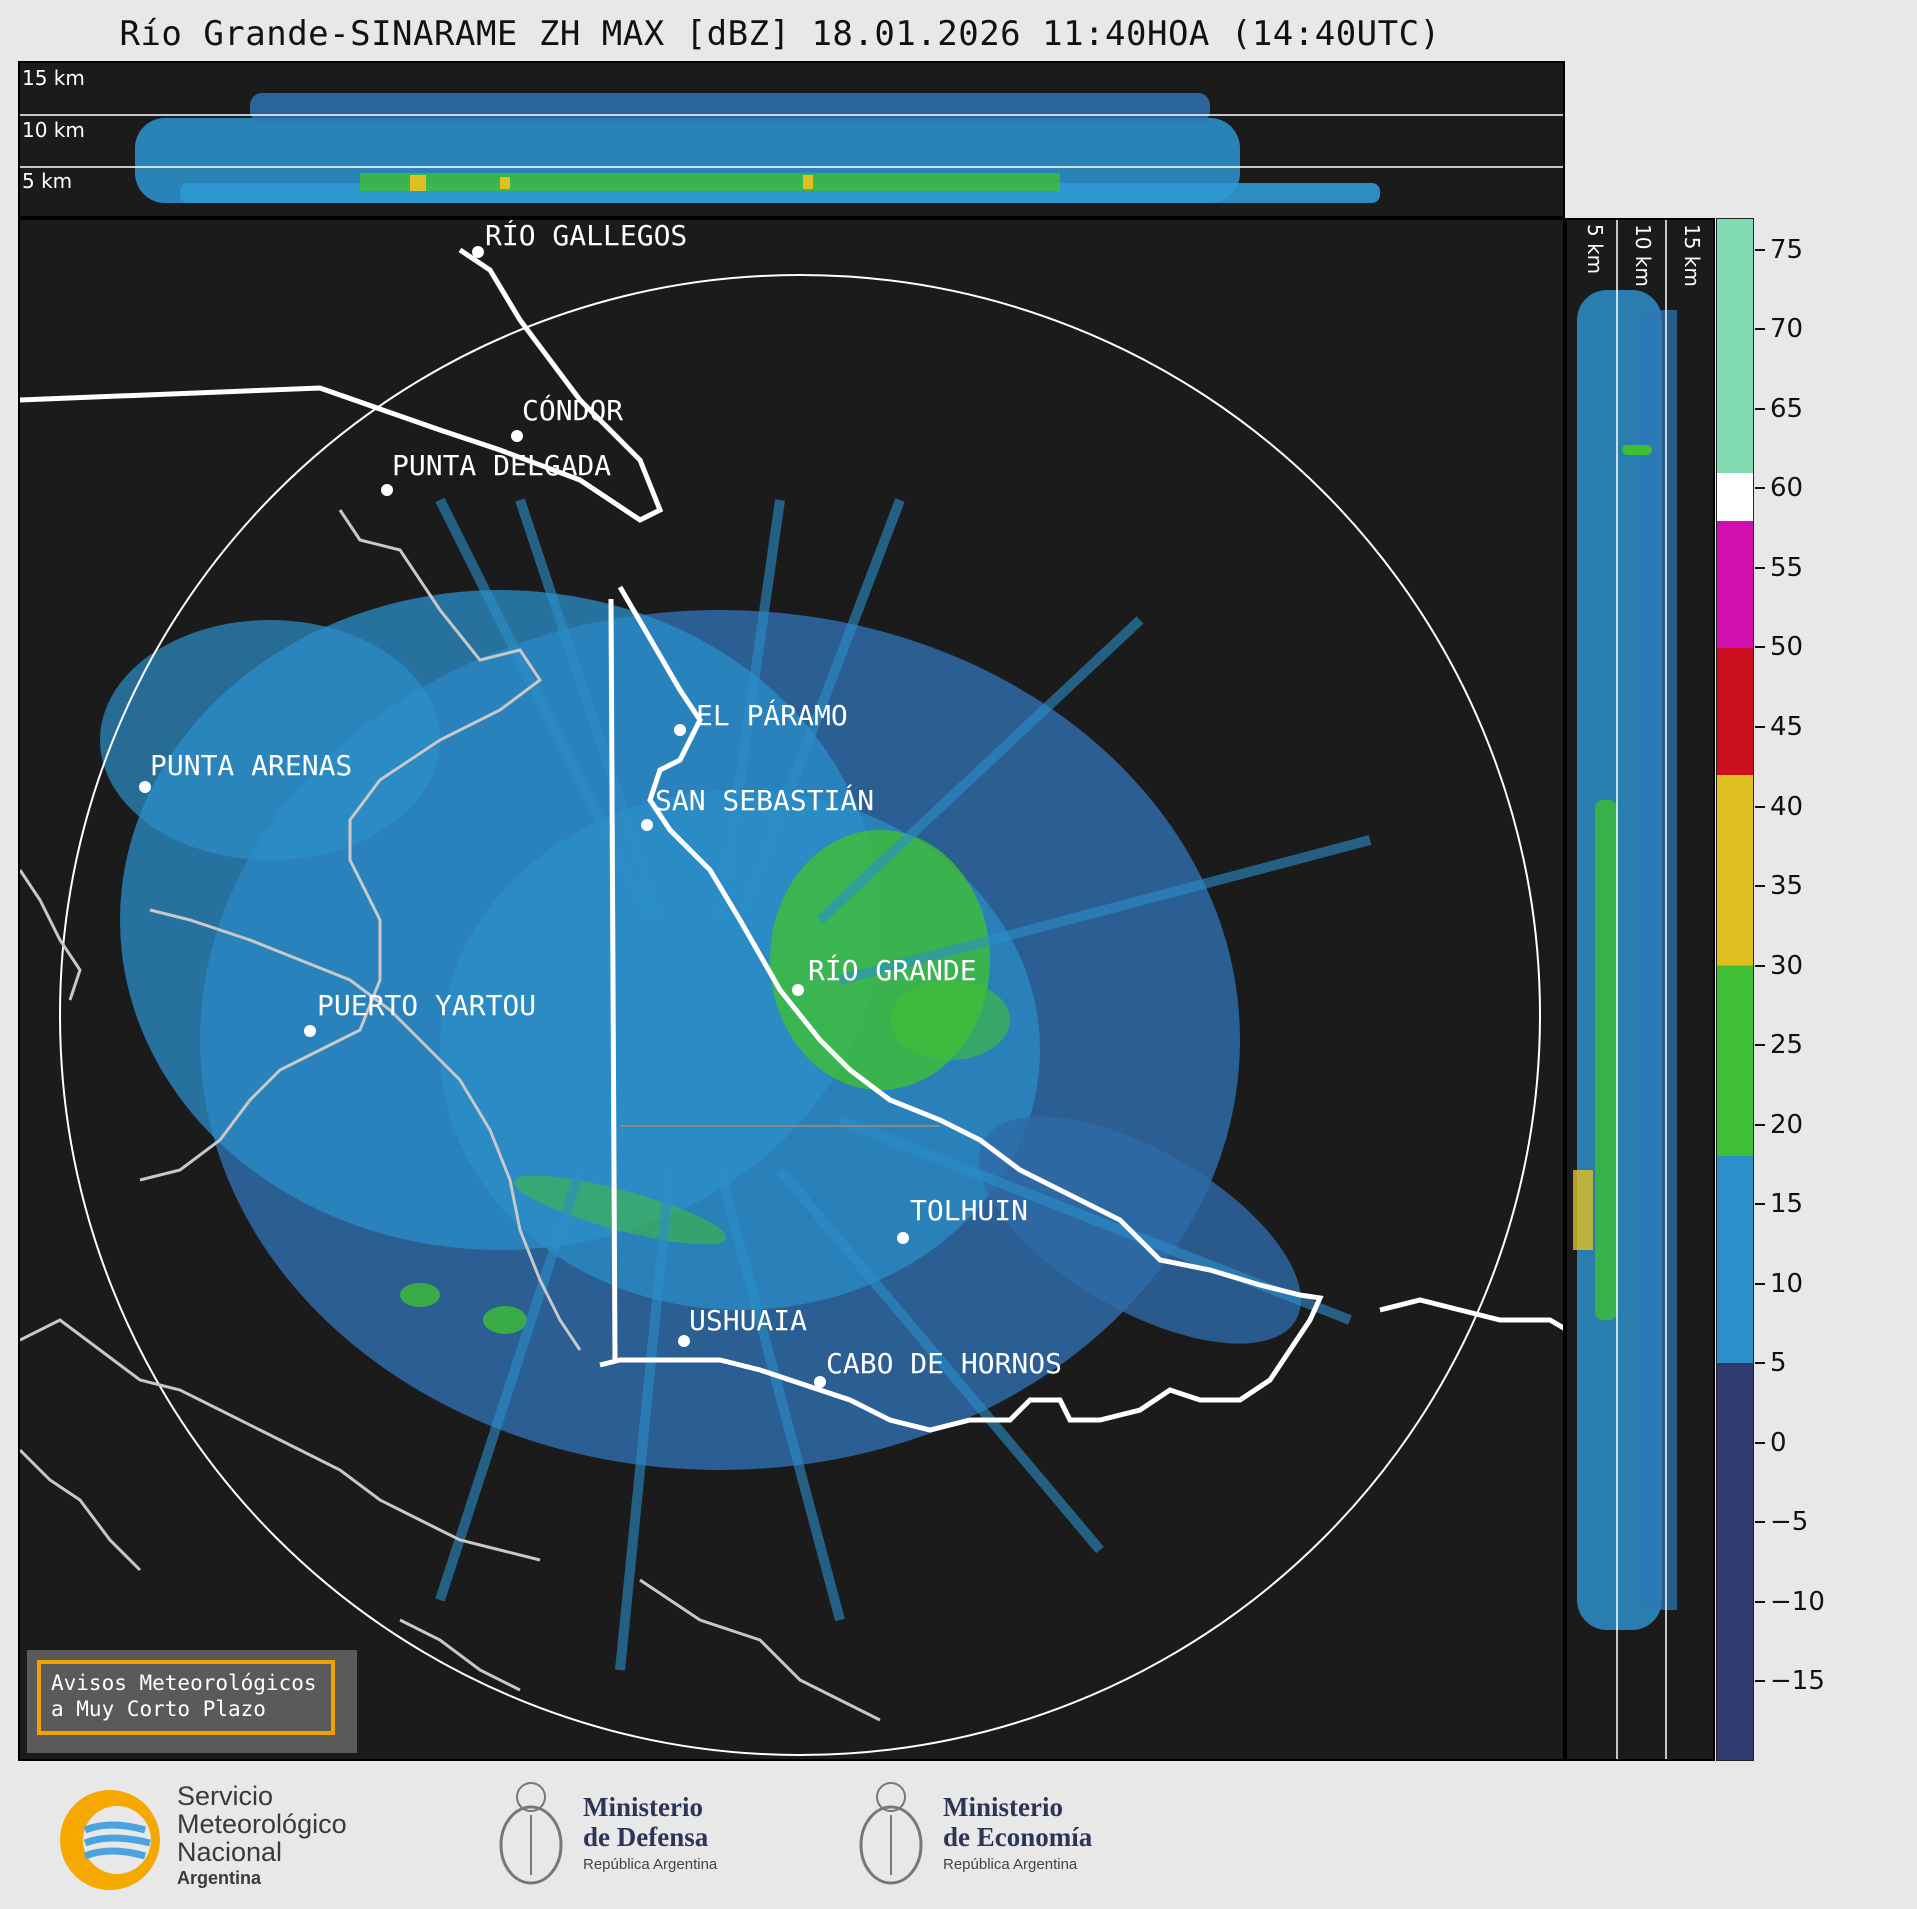 The height and width of the screenshot is (1909, 1917). I want to click on colorbar-tick-label: 75, so click(1787, 249).